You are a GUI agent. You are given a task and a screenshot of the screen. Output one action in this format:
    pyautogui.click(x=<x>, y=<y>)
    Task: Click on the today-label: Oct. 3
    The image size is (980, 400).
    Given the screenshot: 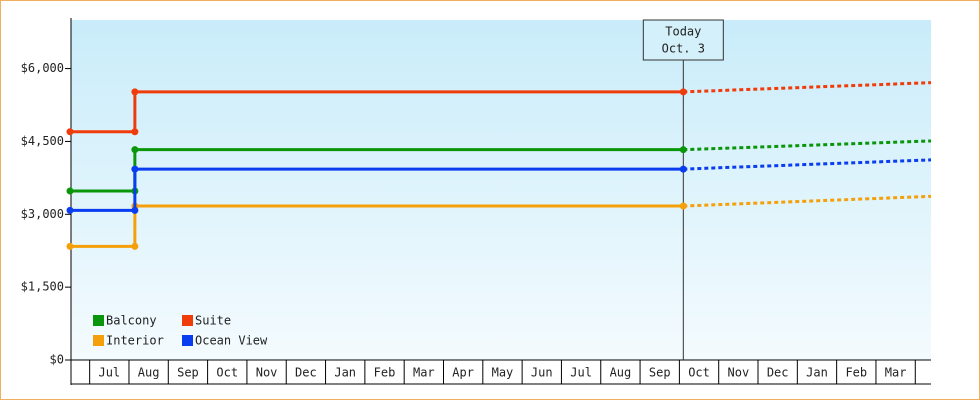 What is the action you would take?
    pyautogui.click(x=683, y=49)
    